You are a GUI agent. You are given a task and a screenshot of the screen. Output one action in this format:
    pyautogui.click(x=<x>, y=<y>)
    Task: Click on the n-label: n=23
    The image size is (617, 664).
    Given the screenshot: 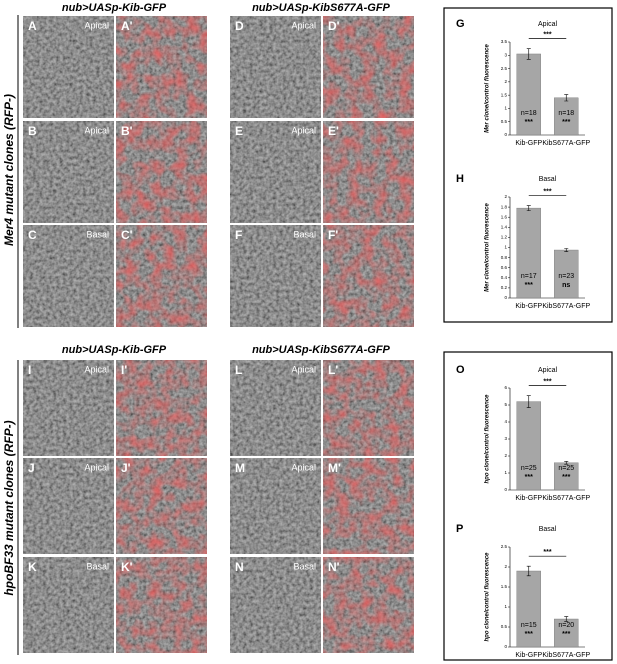 What is the action you would take?
    pyautogui.click(x=566, y=276)
    